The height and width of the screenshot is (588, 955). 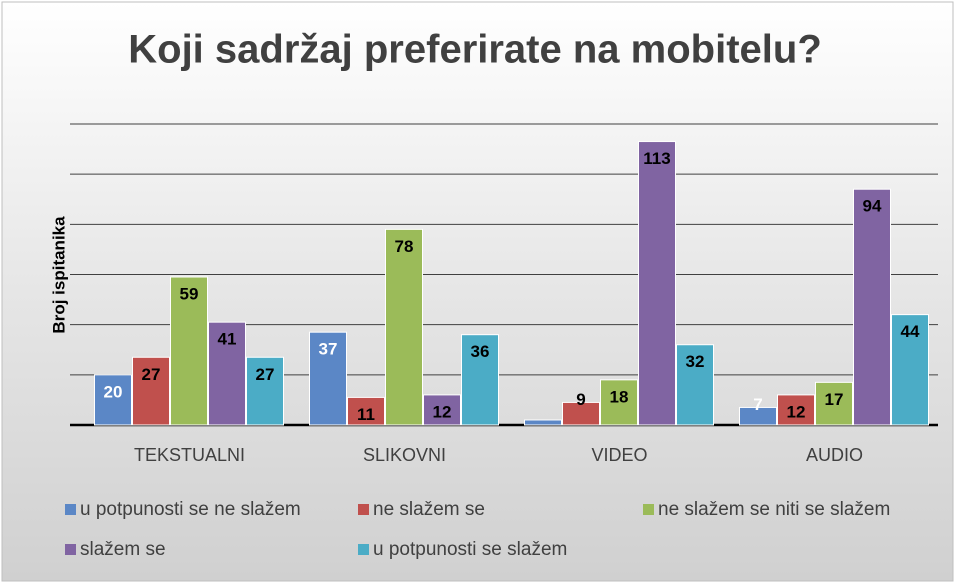 I want to click on legend-label: ne slažem se niti se slažem, so click(x=774, y=509).